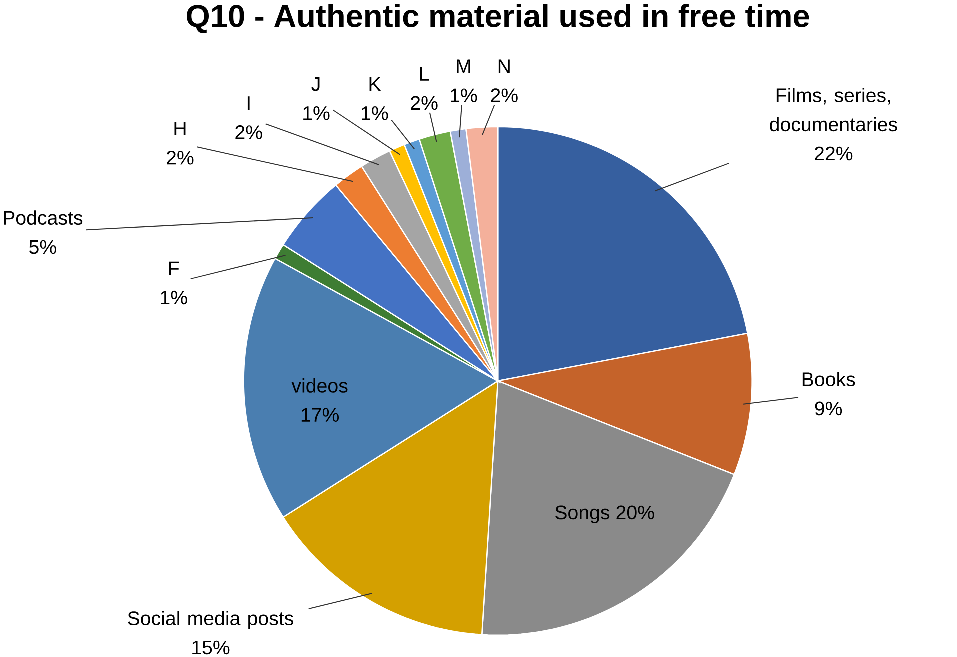 This screenshot has height=657, width=957. What do you see at coordinates (498, 19) in the screenshot?
I see `chart-title: Q10 - Authentic material used in free time` at bounding box center [498, 19].